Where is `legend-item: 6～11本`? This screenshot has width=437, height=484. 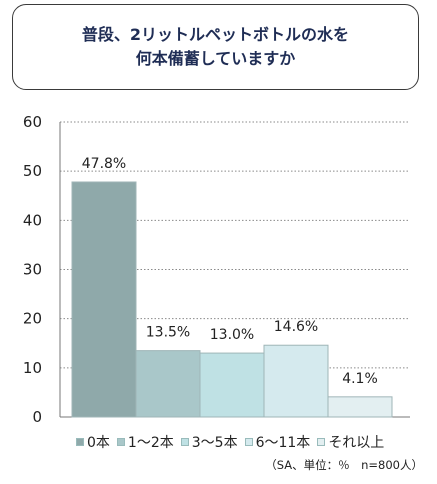 legend-item: 6～11本 is located at coordinates (277, 442).